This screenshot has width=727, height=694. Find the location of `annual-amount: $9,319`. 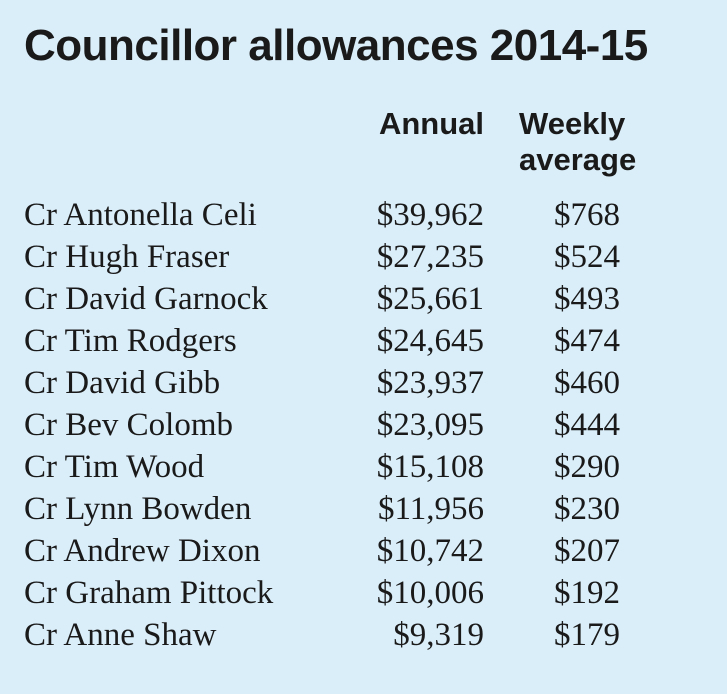

annual-amount: $9,319 is located at coordinates (438, 635).